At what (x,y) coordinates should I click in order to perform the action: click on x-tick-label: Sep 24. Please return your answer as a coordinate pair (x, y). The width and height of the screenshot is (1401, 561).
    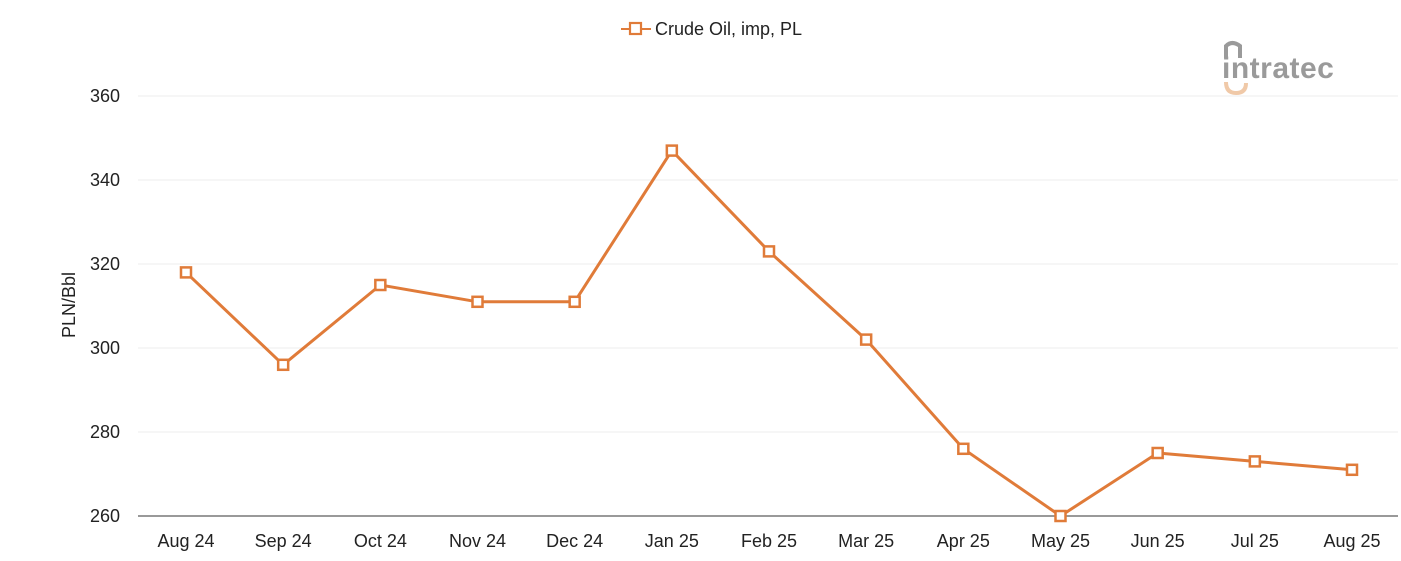
    Looking at the image, I should click on (283, 541).